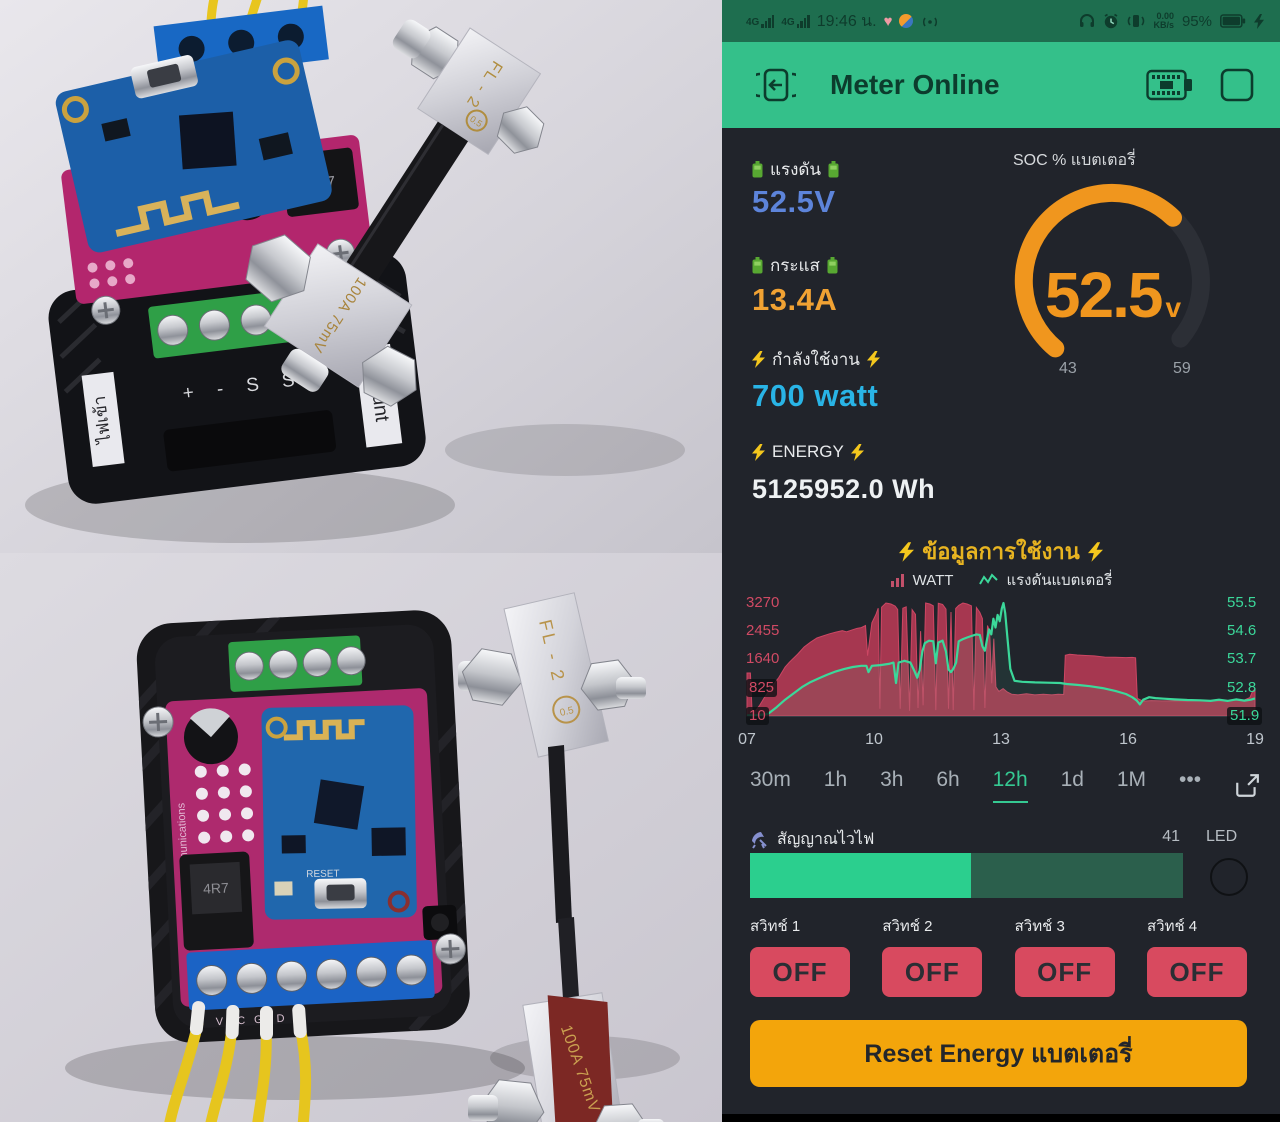  Describe the element at coordinates (158, 722) in the screenshot. I see `philips-screw` at that location.